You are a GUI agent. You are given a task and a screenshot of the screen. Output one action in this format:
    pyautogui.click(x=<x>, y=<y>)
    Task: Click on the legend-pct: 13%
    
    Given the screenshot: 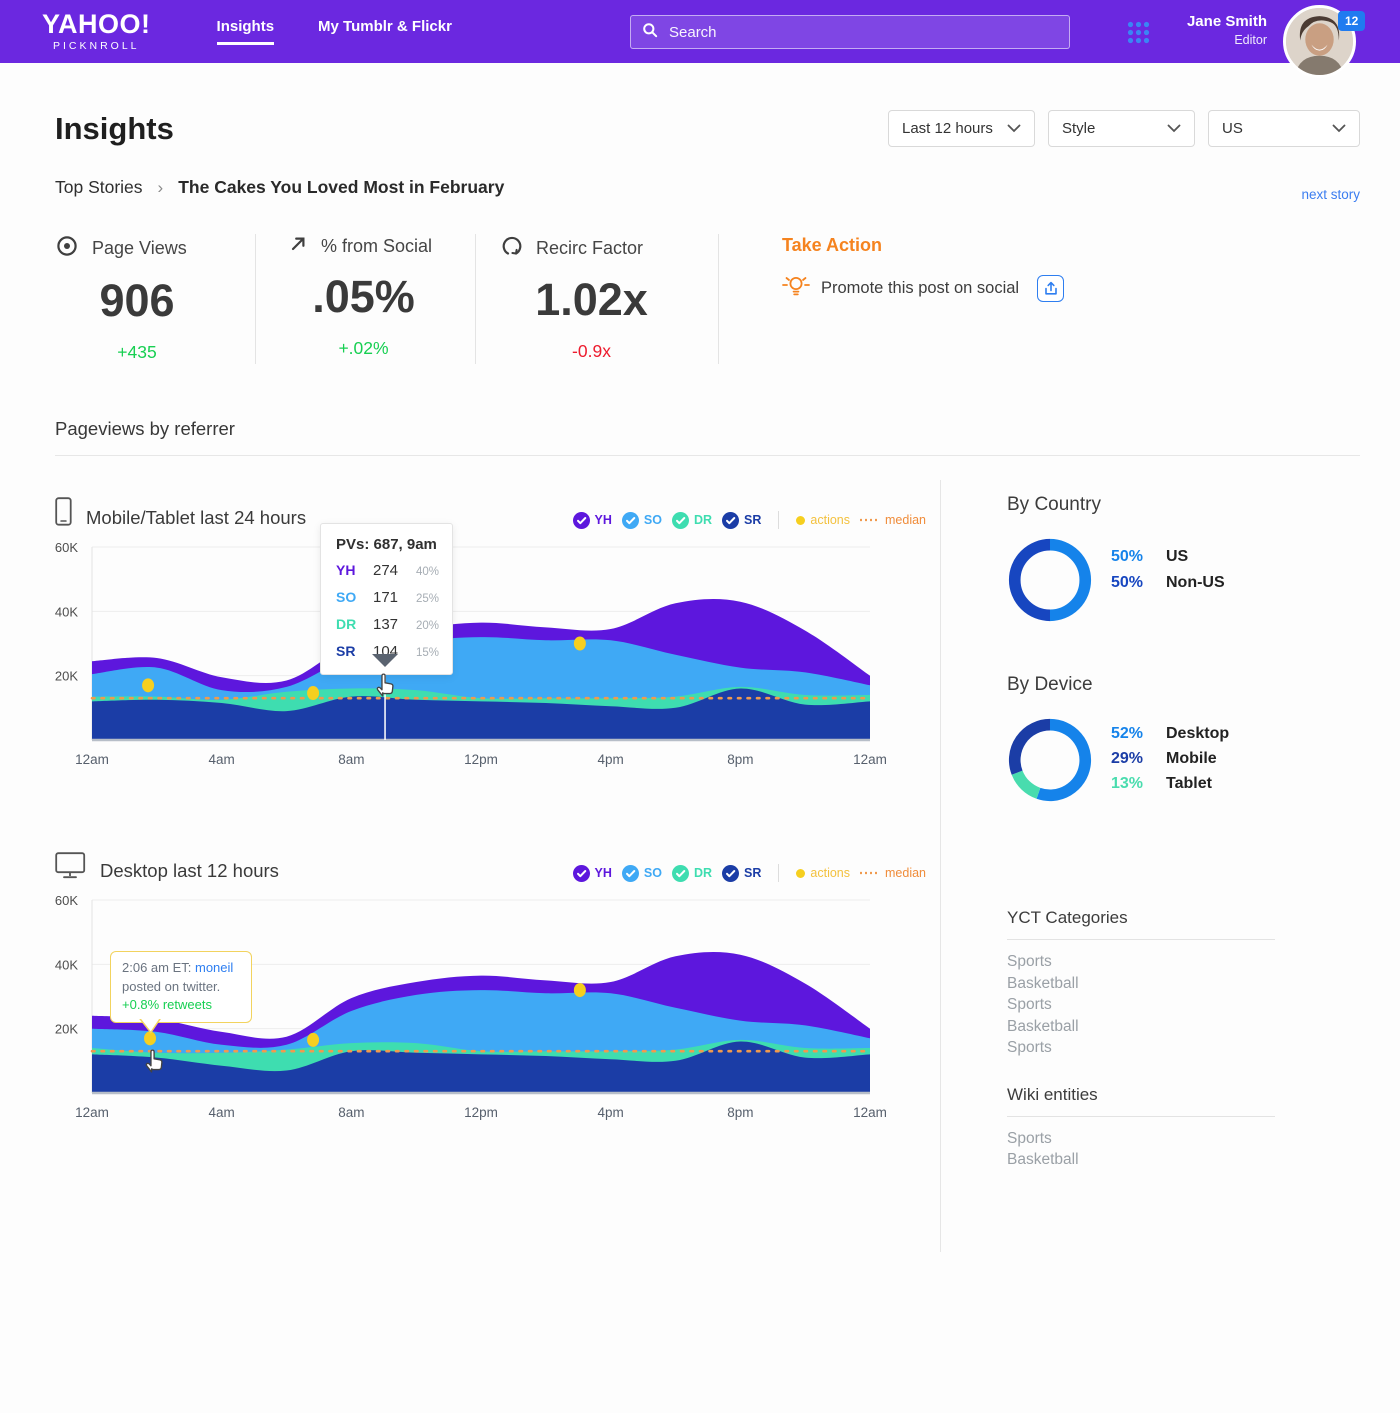 What is the action you would take?
    pyautogui.click(x=1127, y=783)
    